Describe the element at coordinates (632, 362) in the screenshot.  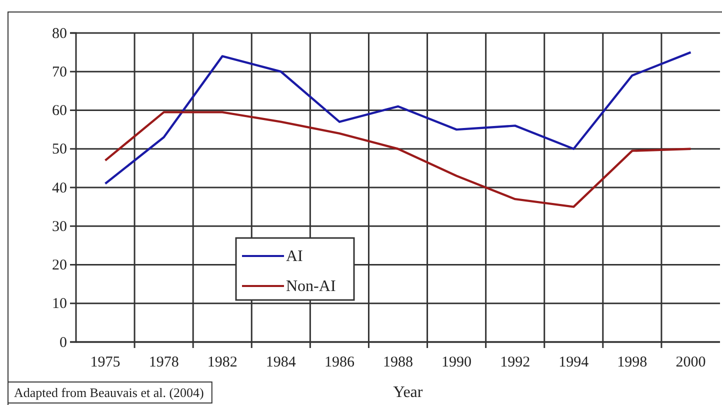
I see `x-tick-label: 1998` at that location.